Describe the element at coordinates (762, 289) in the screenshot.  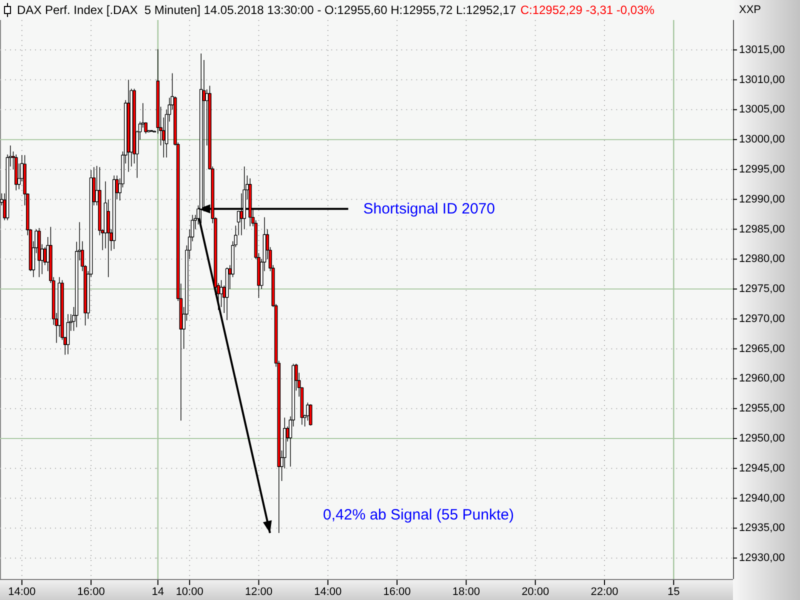
I see `y-tick-label: 12975,00` at that location.